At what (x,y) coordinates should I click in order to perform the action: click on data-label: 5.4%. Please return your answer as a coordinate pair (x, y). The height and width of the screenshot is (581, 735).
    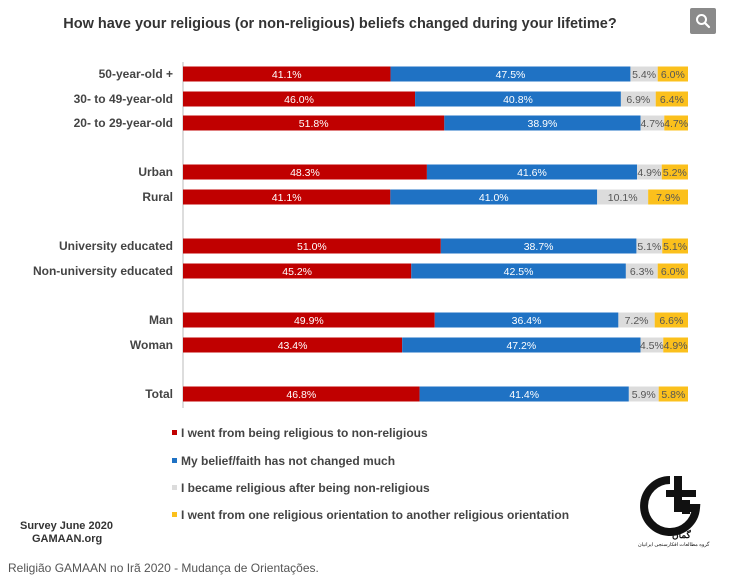
    Looking at the image, I should click on (644, 75).